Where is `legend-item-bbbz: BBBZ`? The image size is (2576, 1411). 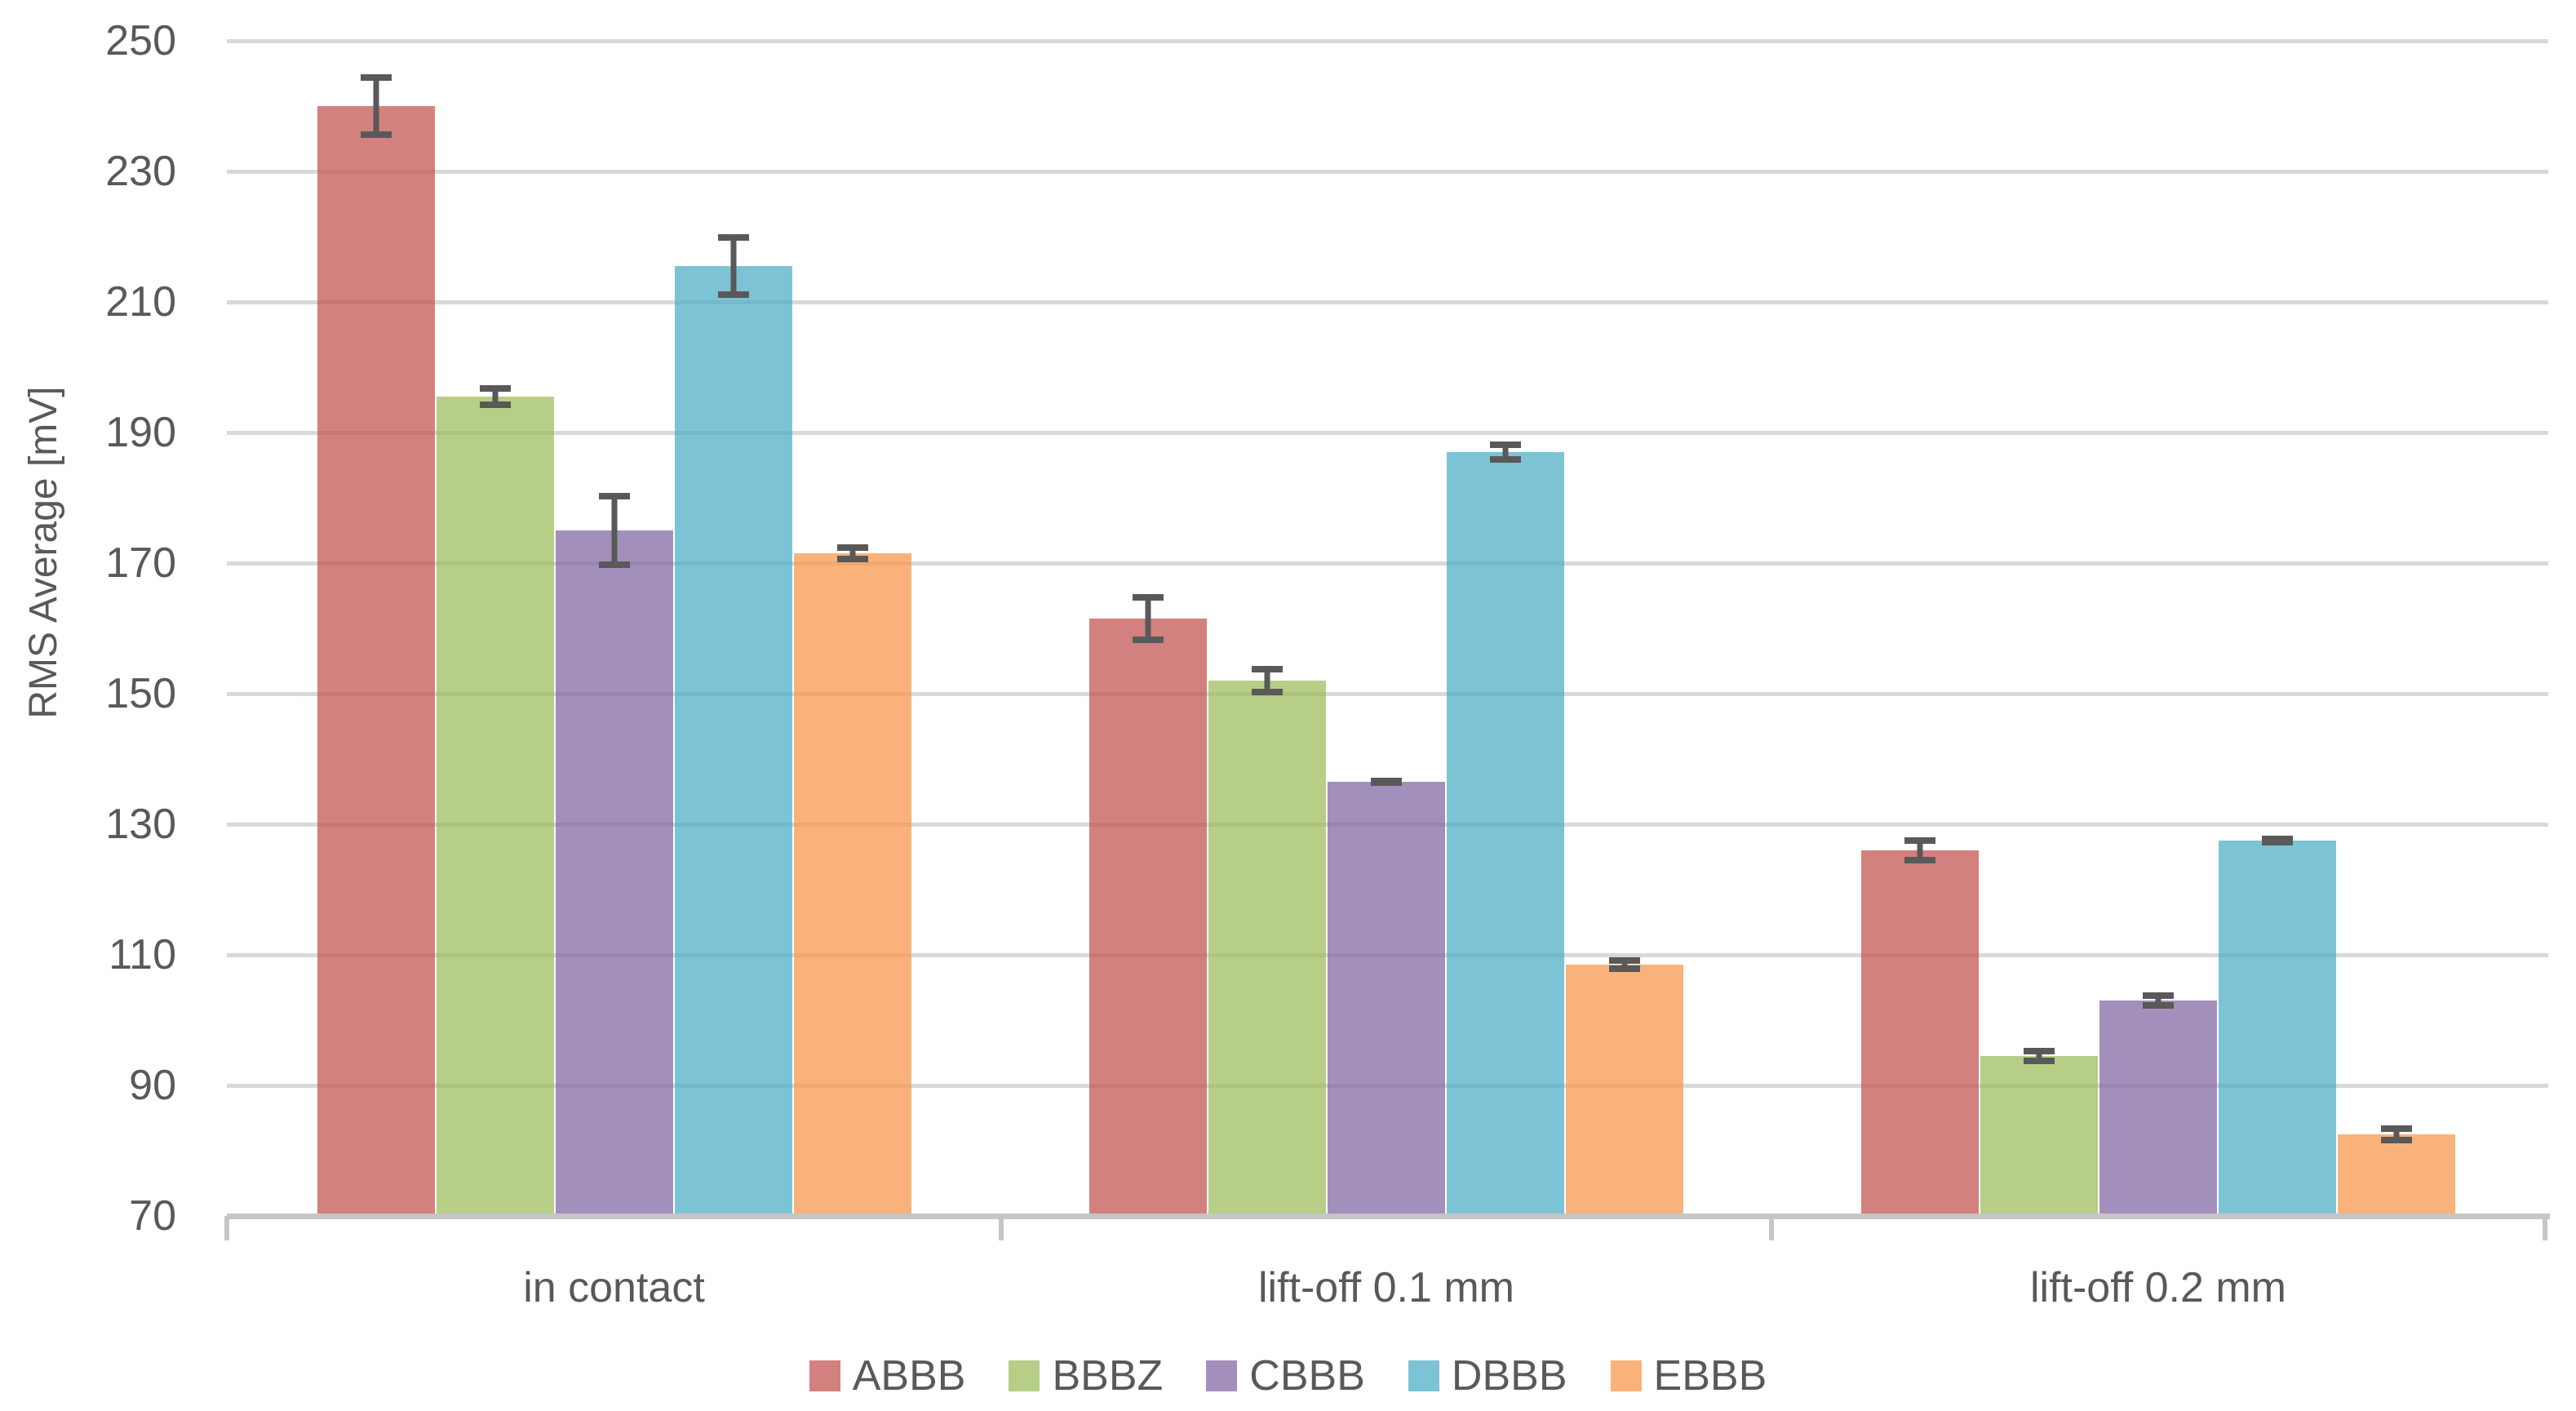
legend-item-bbbz: BBBZ is located at coordinates (1086, 1375).